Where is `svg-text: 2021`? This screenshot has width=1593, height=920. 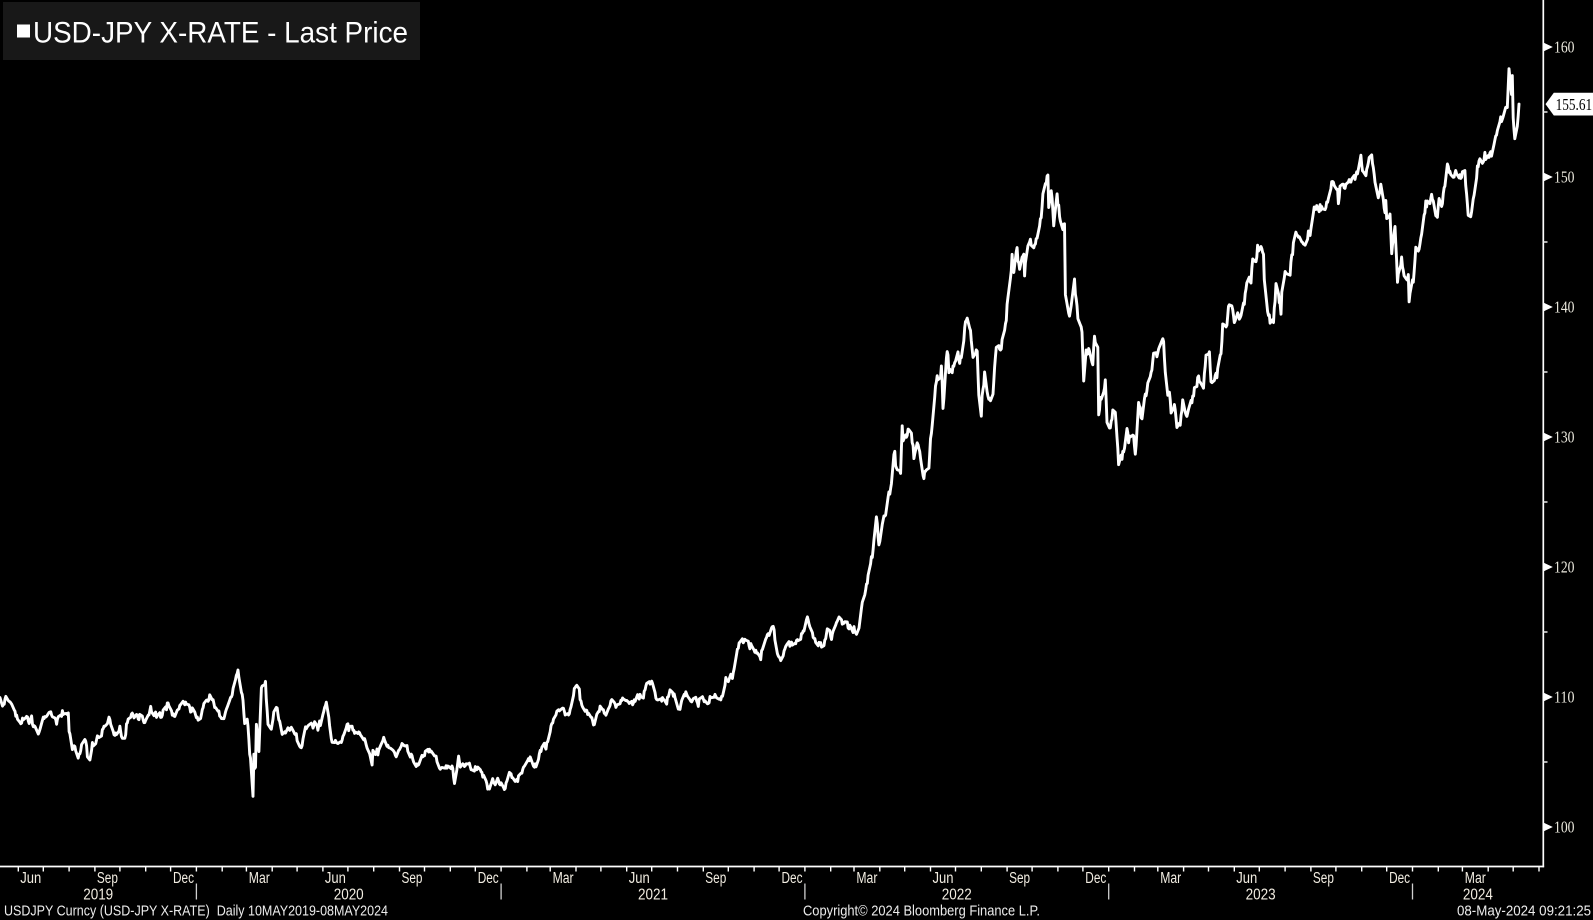 svg-text: 2021 is located at coordinates (653, 895).